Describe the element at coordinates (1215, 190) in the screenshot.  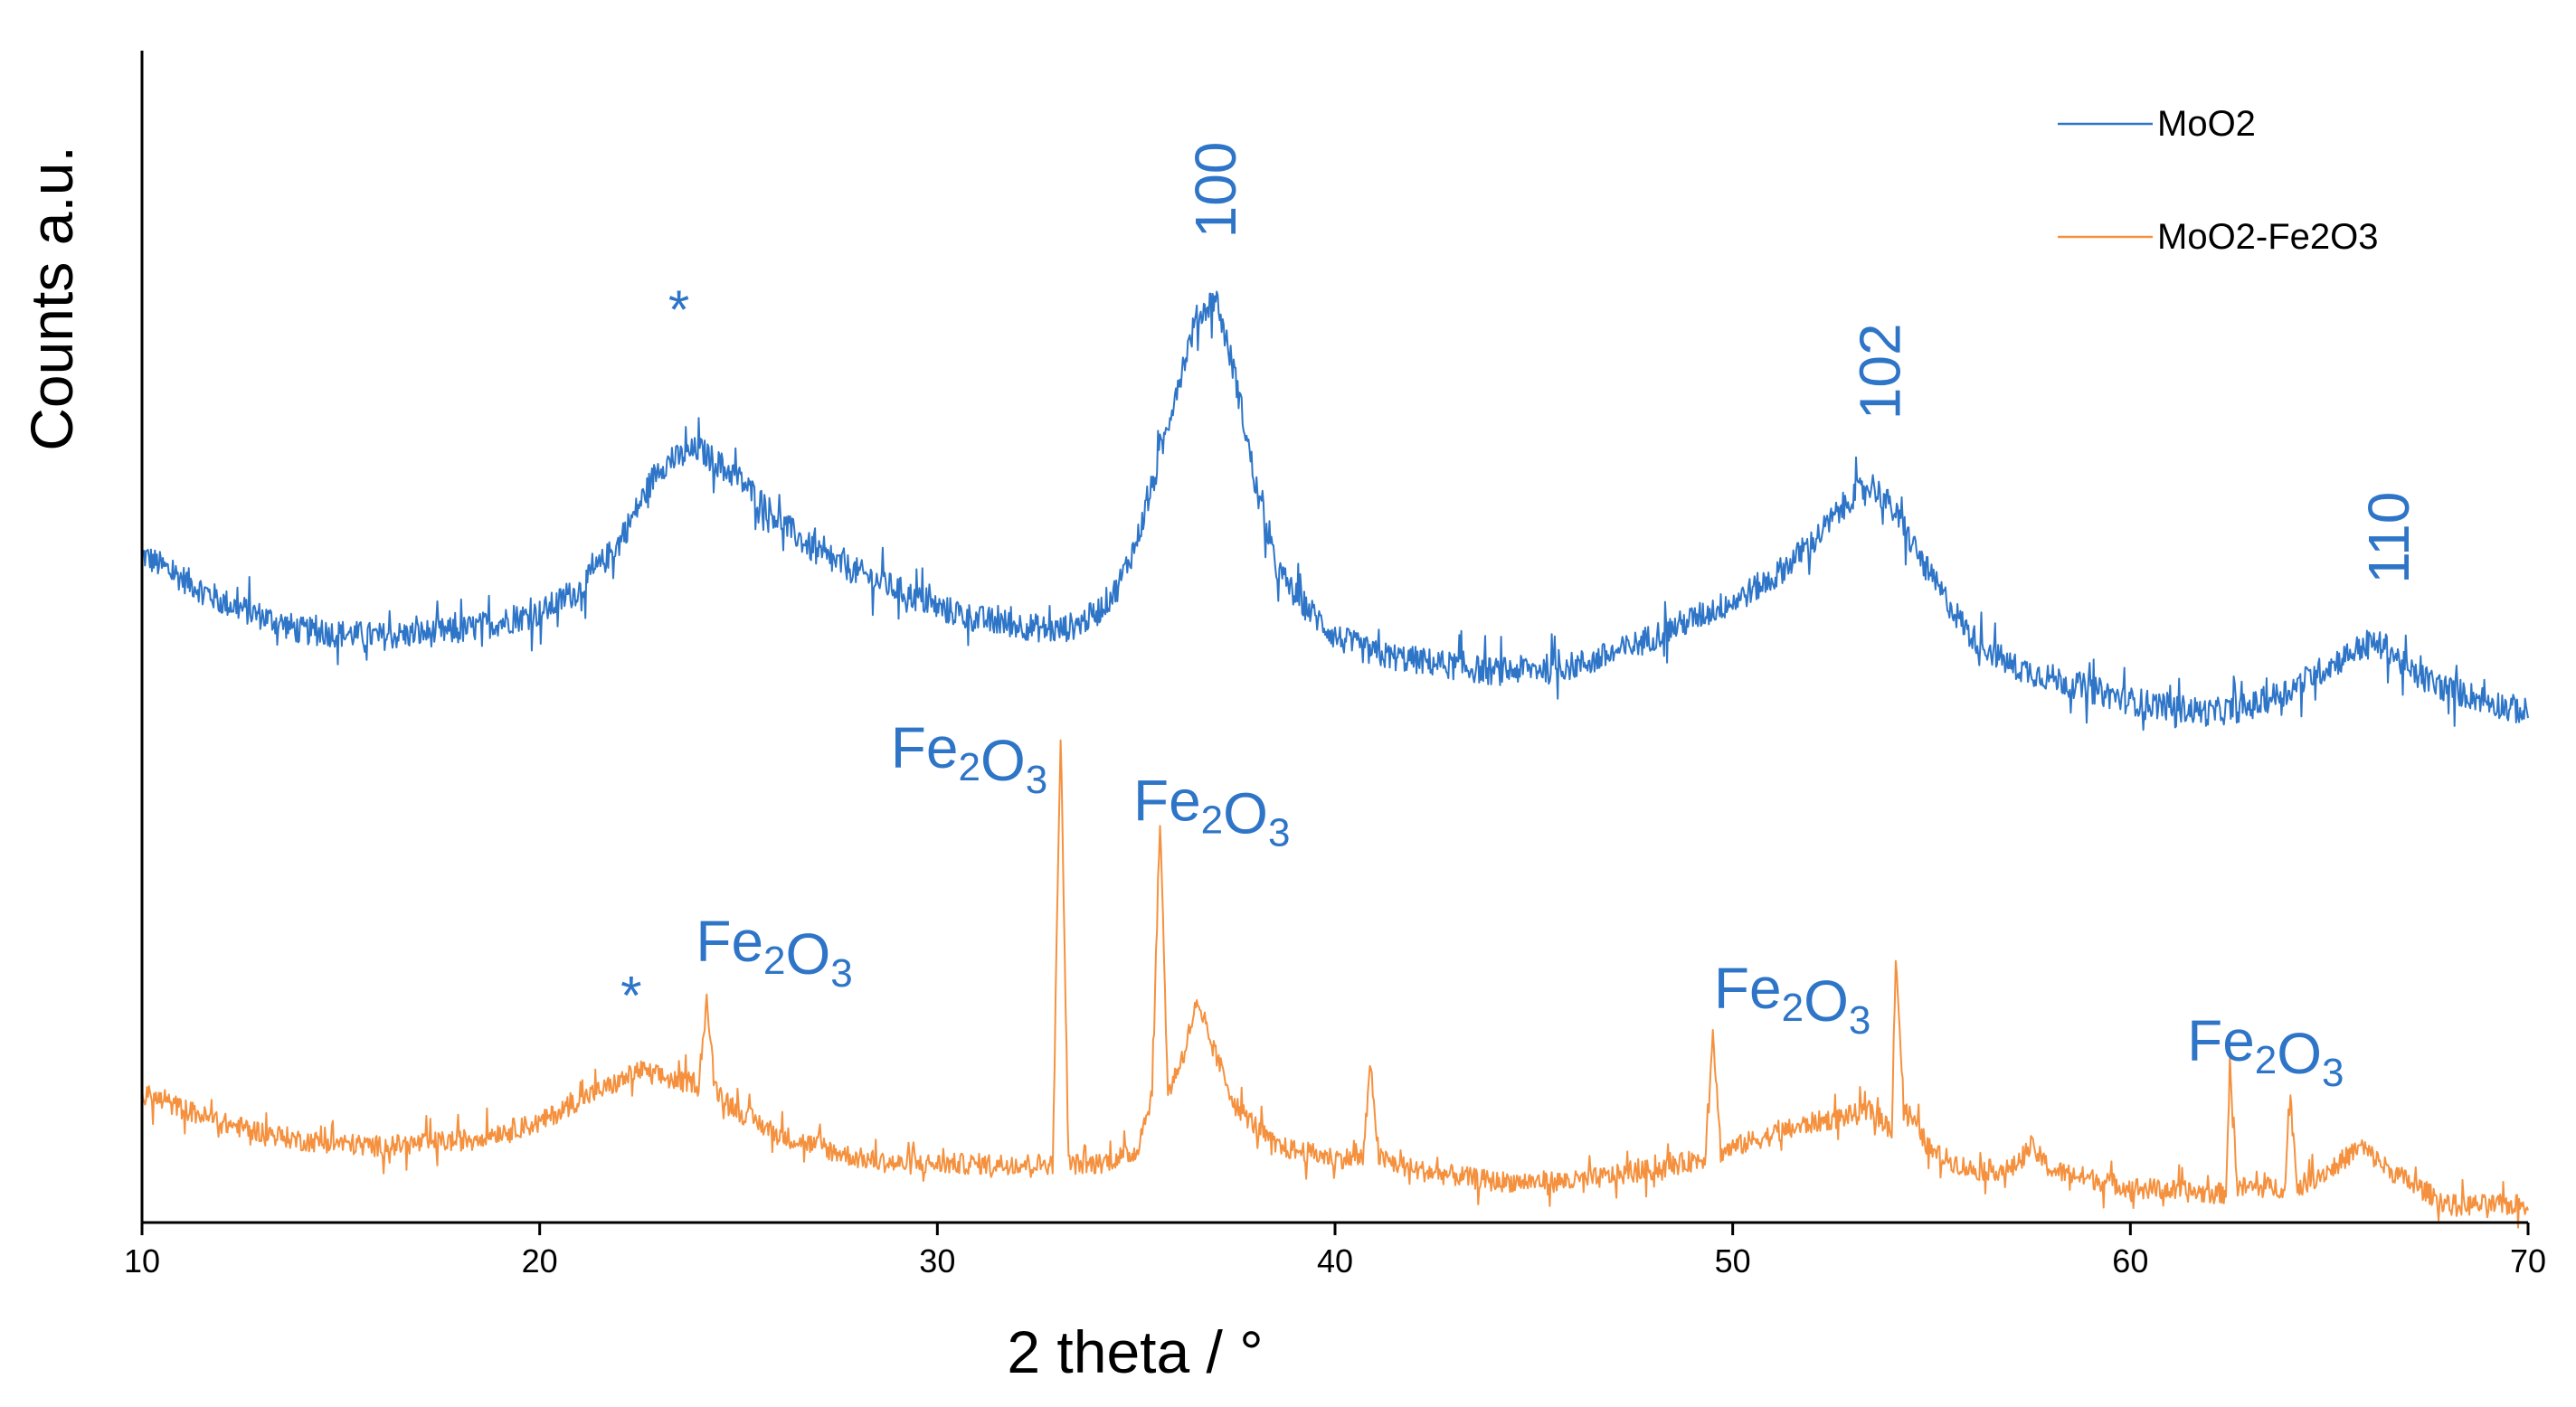
I see `peak-index-label: 100` at that location.